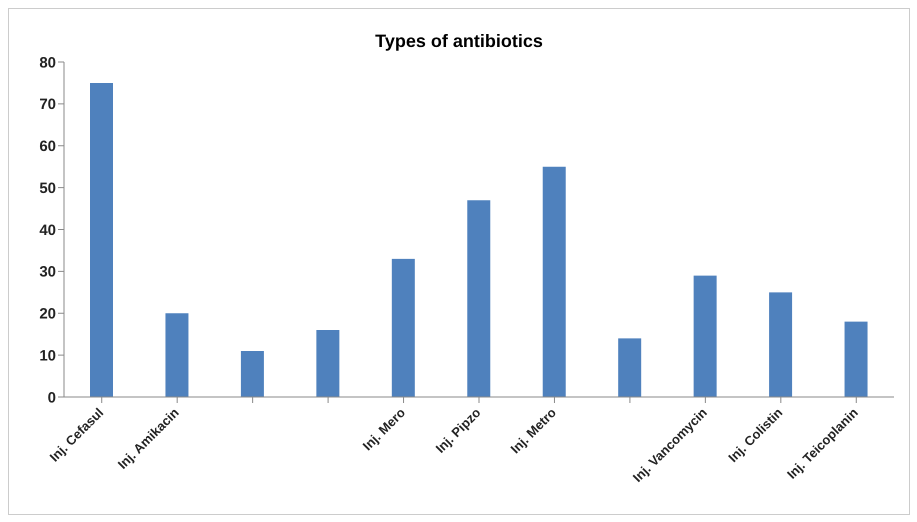 The width and height of the screenshot is (917, 522). Describe the element at coordinates (47, 230) in the screenshot. I see `y-tick-label: 40` at that location.